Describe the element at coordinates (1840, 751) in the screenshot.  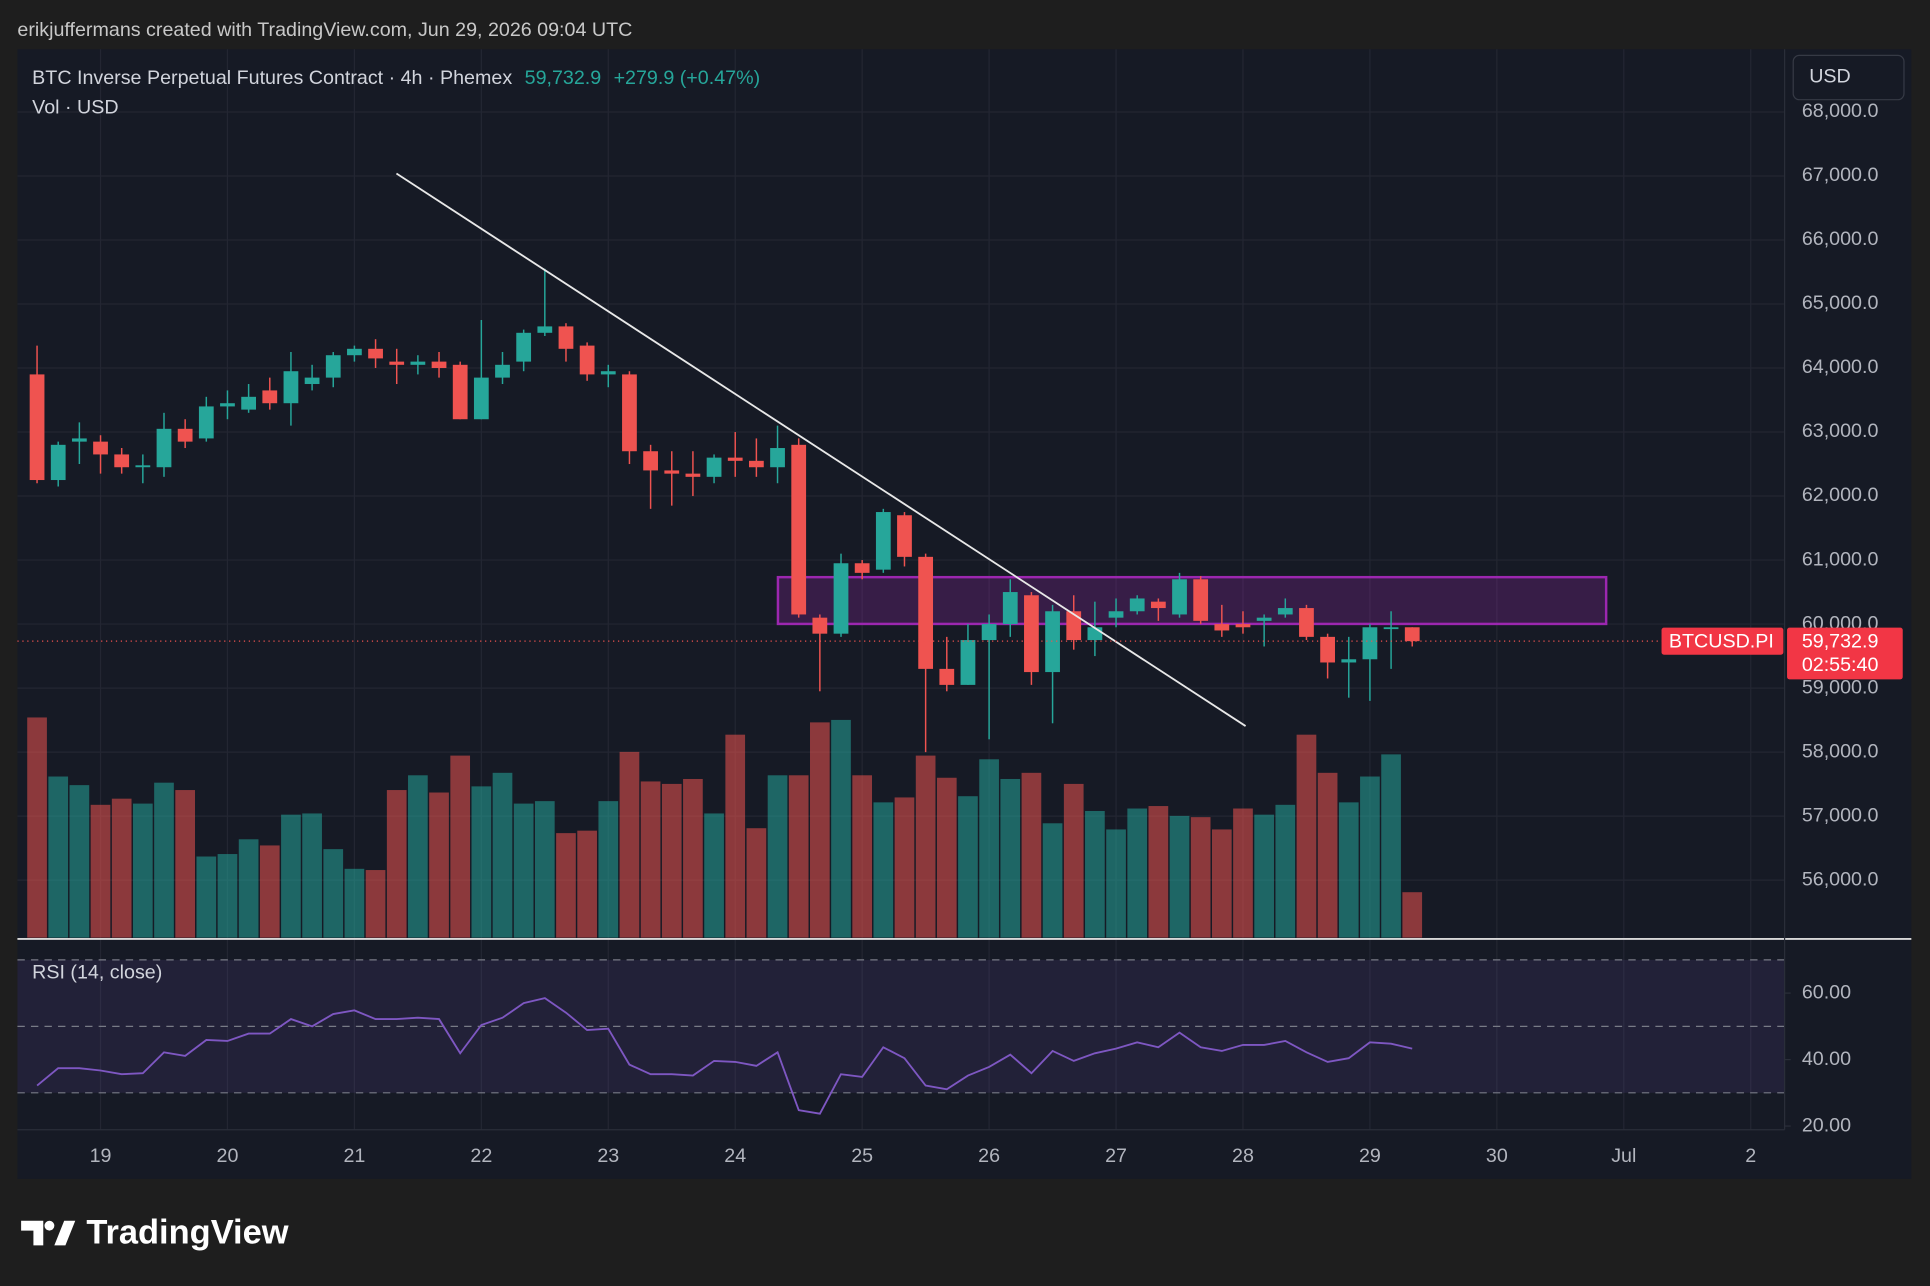
I see `y-tick-label: 58,000.0` at that location.